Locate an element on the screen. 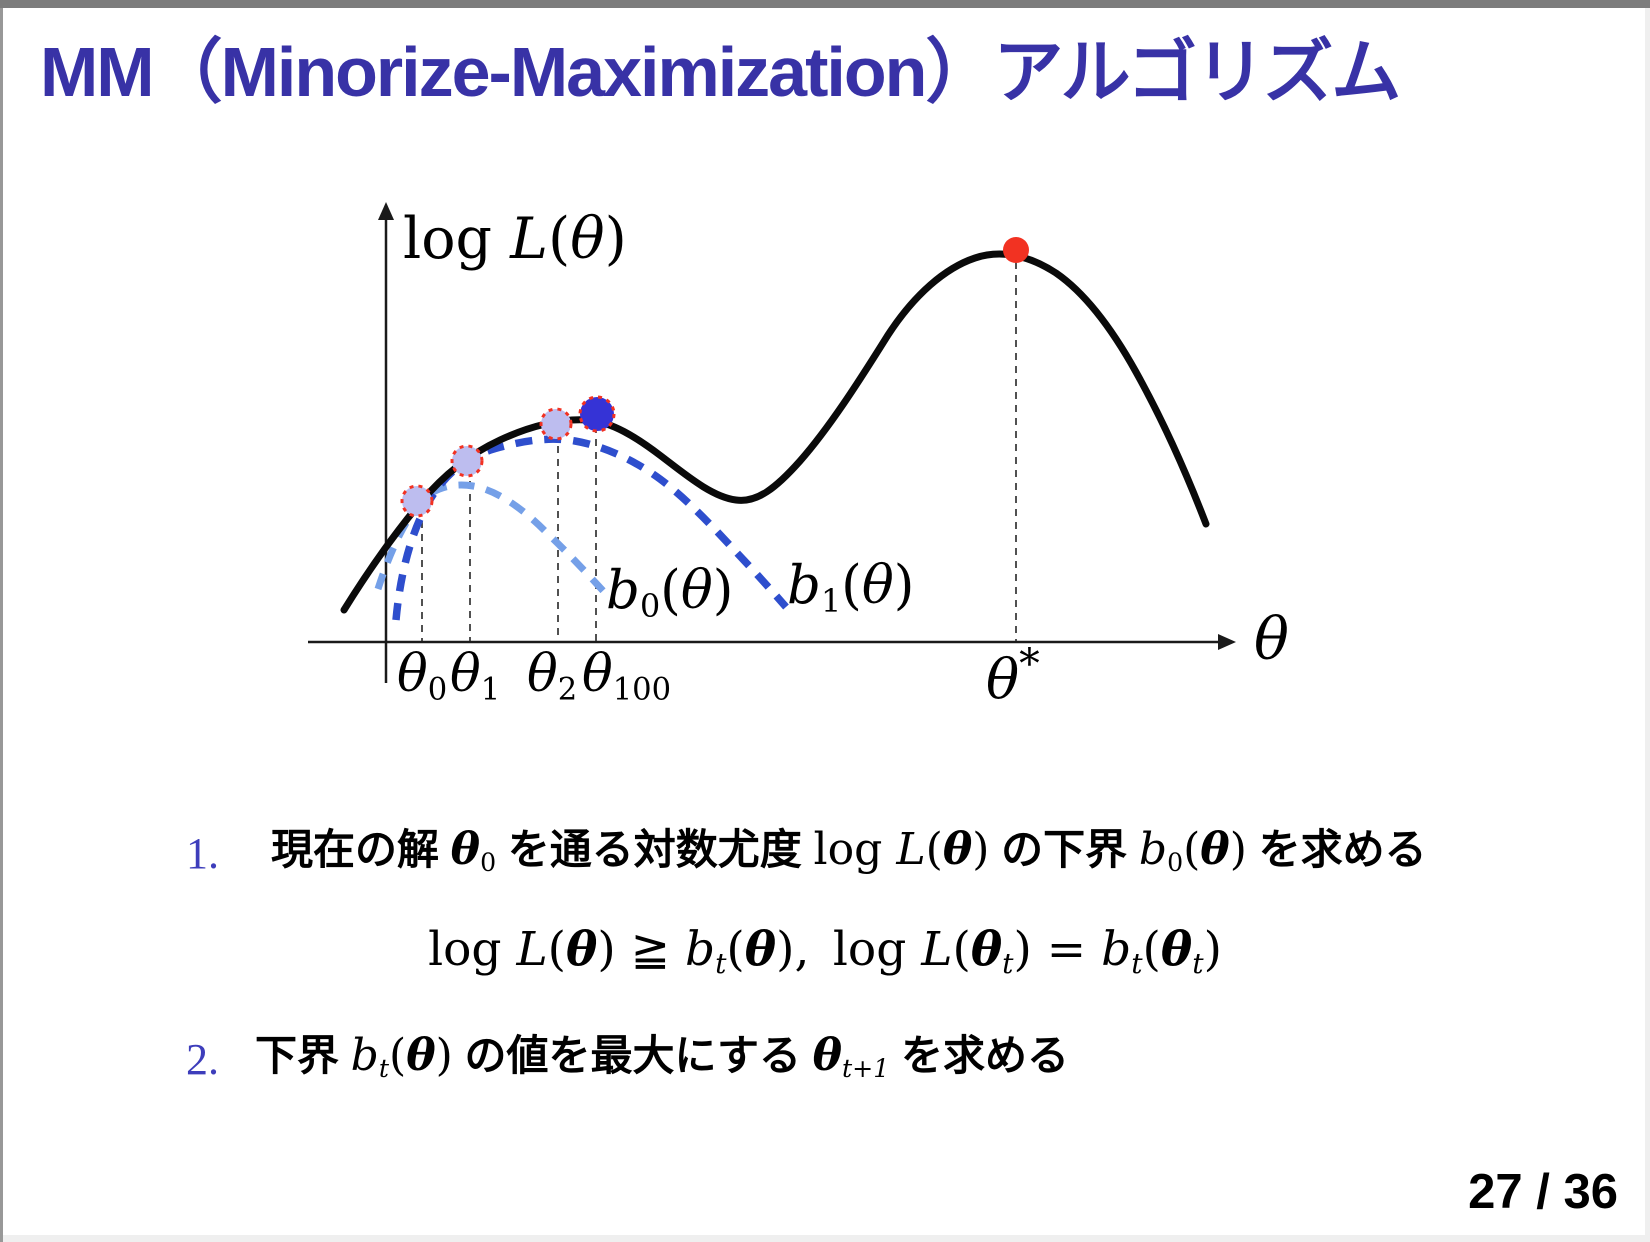 The width and height of the screenshot is (1650, 1242). x-axis-arrow-icon is located at coordinates (1227, 642).